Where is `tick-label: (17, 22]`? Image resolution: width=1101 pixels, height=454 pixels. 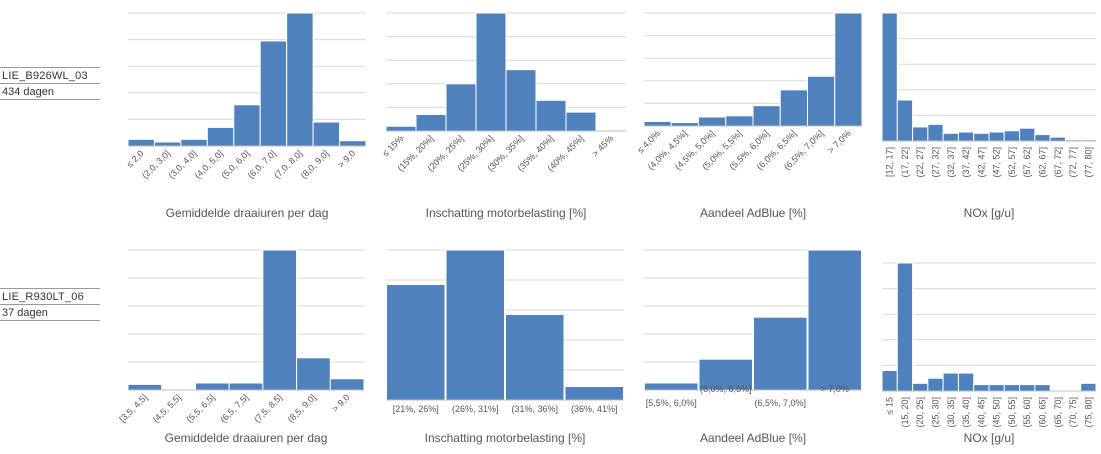 tick-label: (17, 22] is located at coordinates (905, 162).